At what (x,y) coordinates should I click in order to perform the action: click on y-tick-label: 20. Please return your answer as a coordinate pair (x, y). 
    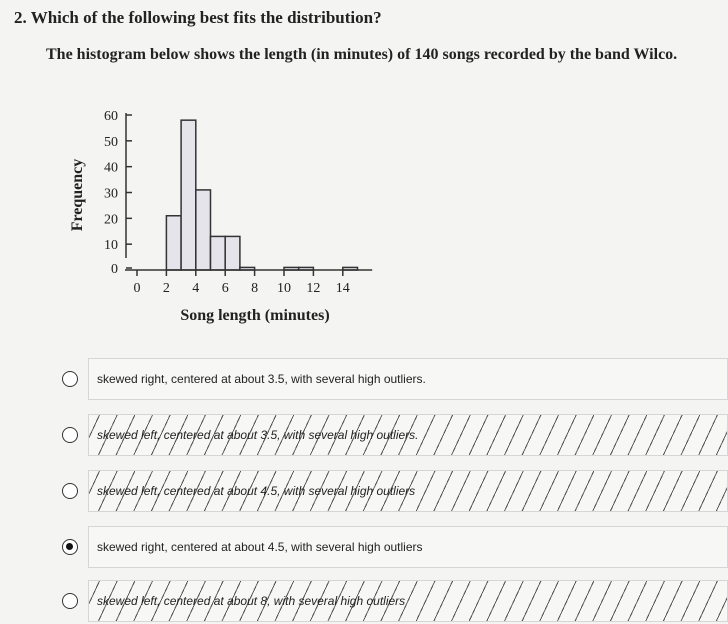
    Looking at the image, I should click on (111, 219).